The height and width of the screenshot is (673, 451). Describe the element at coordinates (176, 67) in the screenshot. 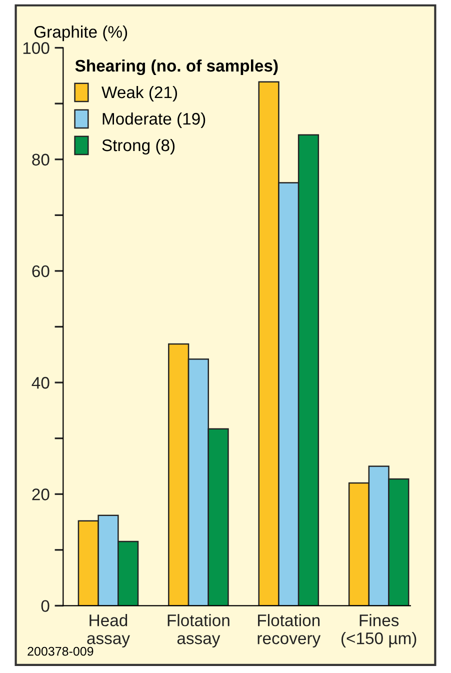

I see `legend-title: Shearing (no. of samples)` at that location.